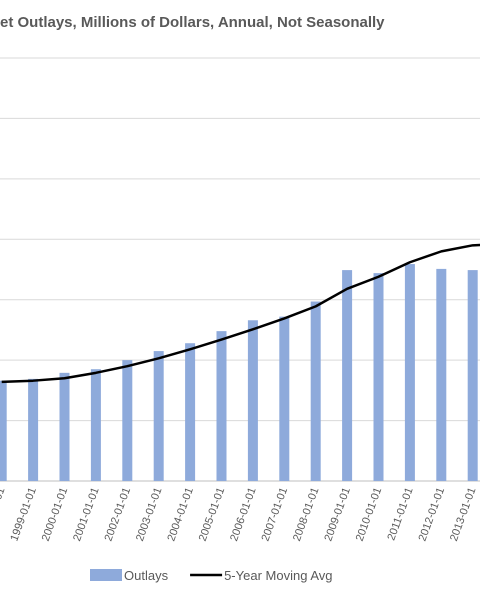 This screenshot has height=601, width=480. I want to click on x-tick-label: 2003-01-01, so click(149, 514).